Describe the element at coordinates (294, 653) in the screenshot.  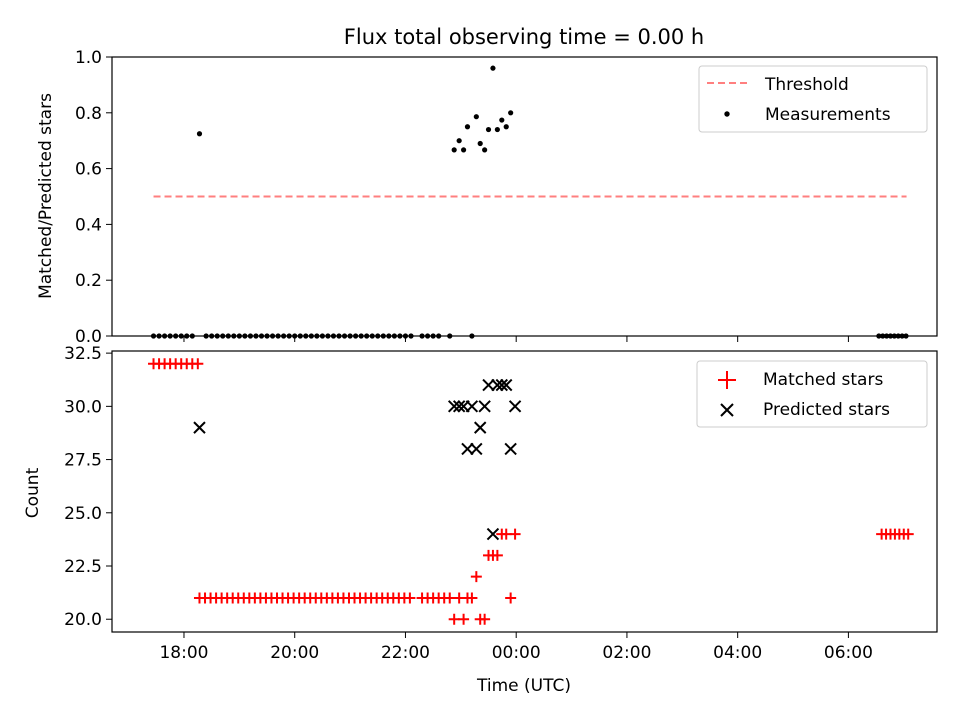
I see `x-tick-label: 20:00` at that location.